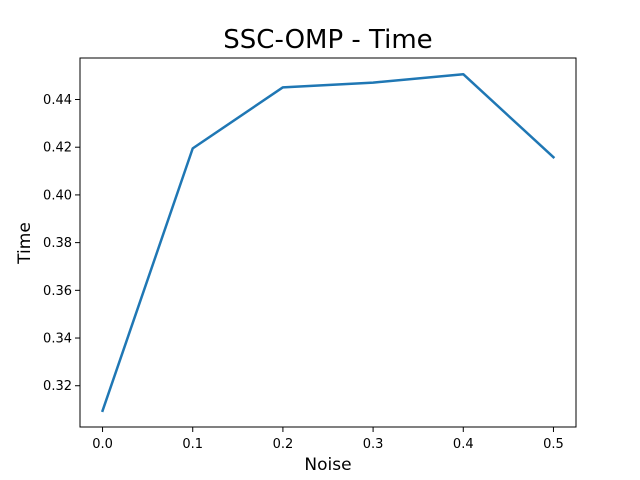  Describe the element at coordinates (102, 444) in the screenshot. I see `x-tick-label: 0.0` at that location.